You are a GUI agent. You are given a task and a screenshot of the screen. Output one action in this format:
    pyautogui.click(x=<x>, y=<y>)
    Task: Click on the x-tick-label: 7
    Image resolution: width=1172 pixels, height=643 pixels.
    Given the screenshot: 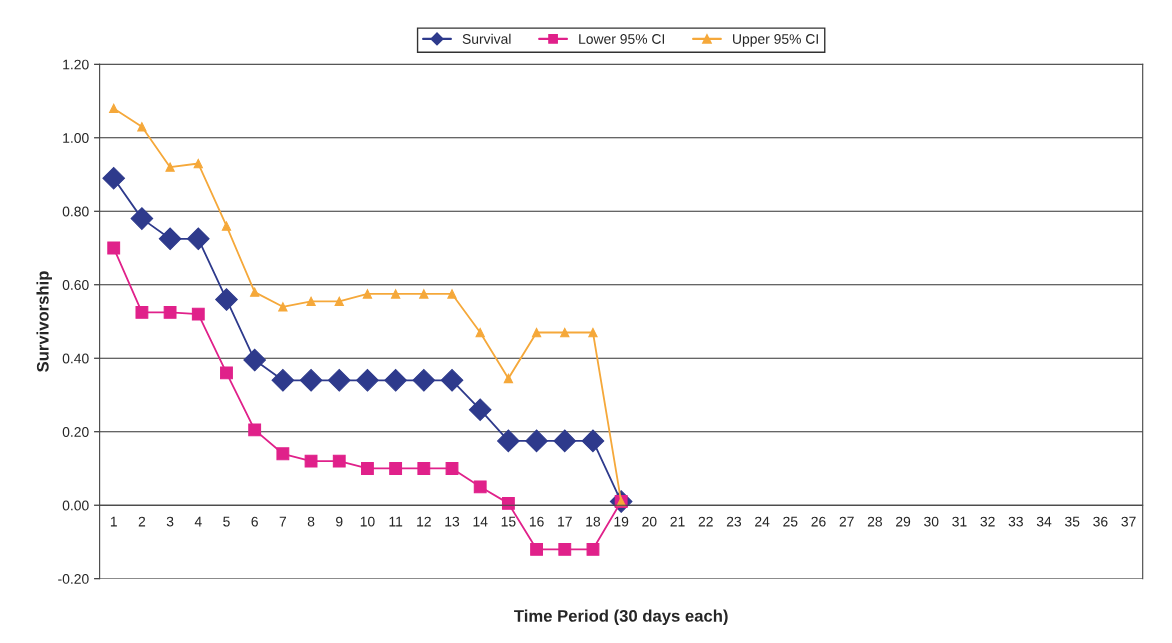 What is the action you would take?
    pyautogui.click(x=283, y=521)
    